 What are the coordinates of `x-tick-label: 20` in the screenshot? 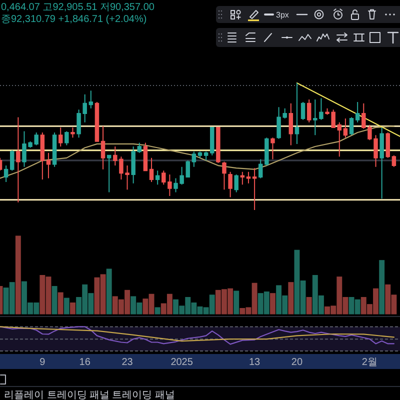 It's located at (297, 362).